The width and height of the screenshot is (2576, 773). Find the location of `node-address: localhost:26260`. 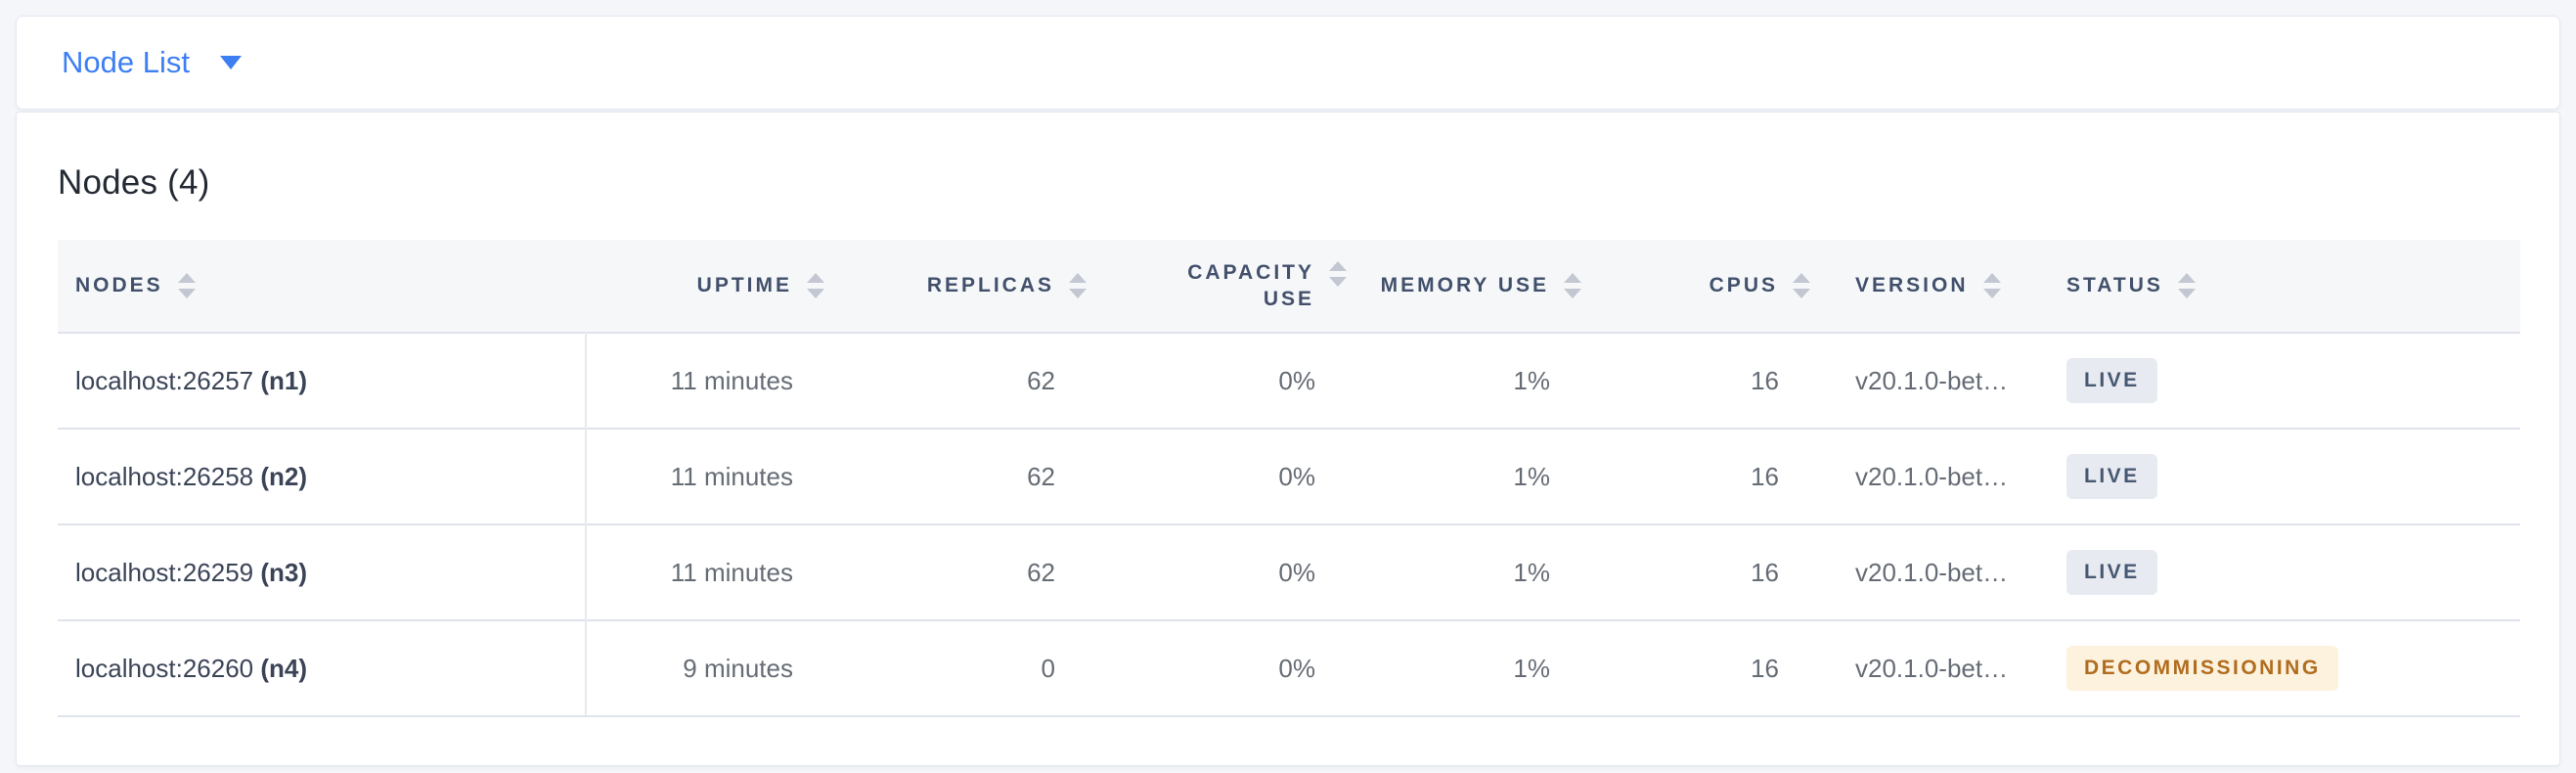

node-address: localhost:26260 is located at coordinates (164, 668).